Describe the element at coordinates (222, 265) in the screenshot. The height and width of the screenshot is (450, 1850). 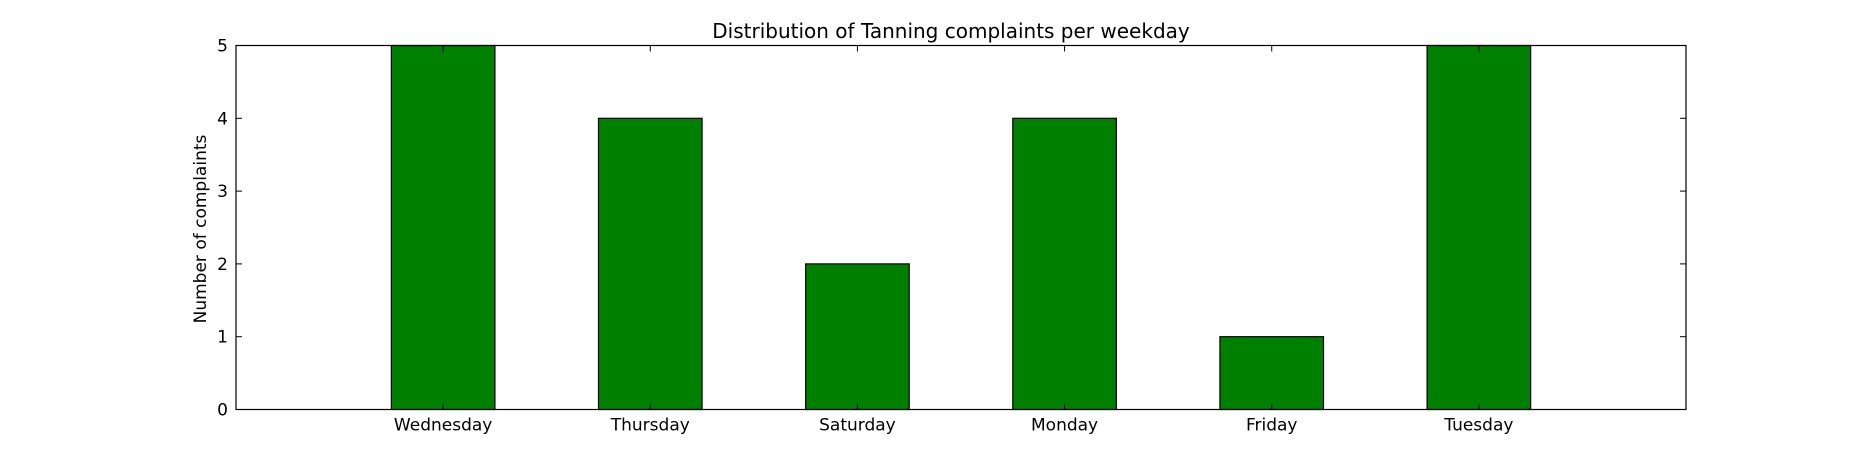
I see `y-tick-label: 2` at that location.